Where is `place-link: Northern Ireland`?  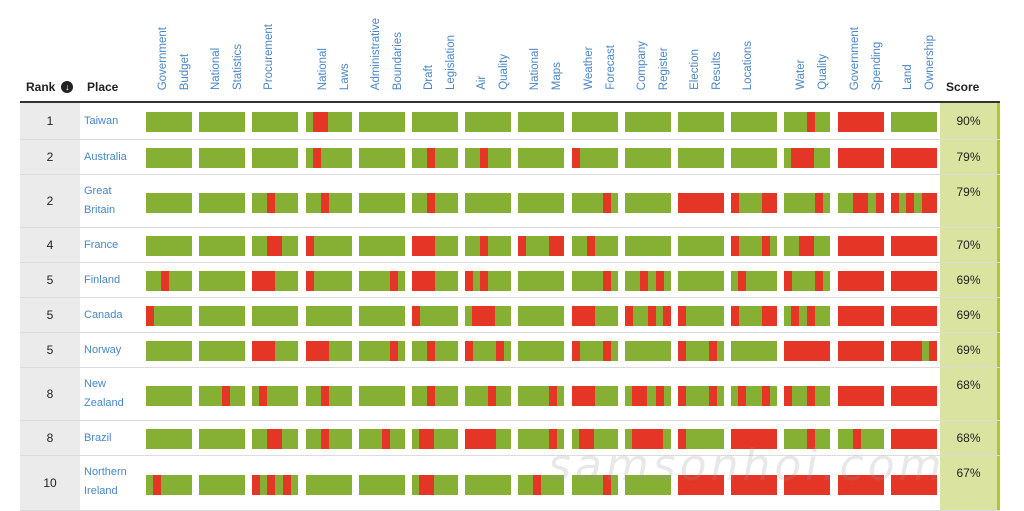 place-link: Northern Ireland is located at coordinates (114, 482).